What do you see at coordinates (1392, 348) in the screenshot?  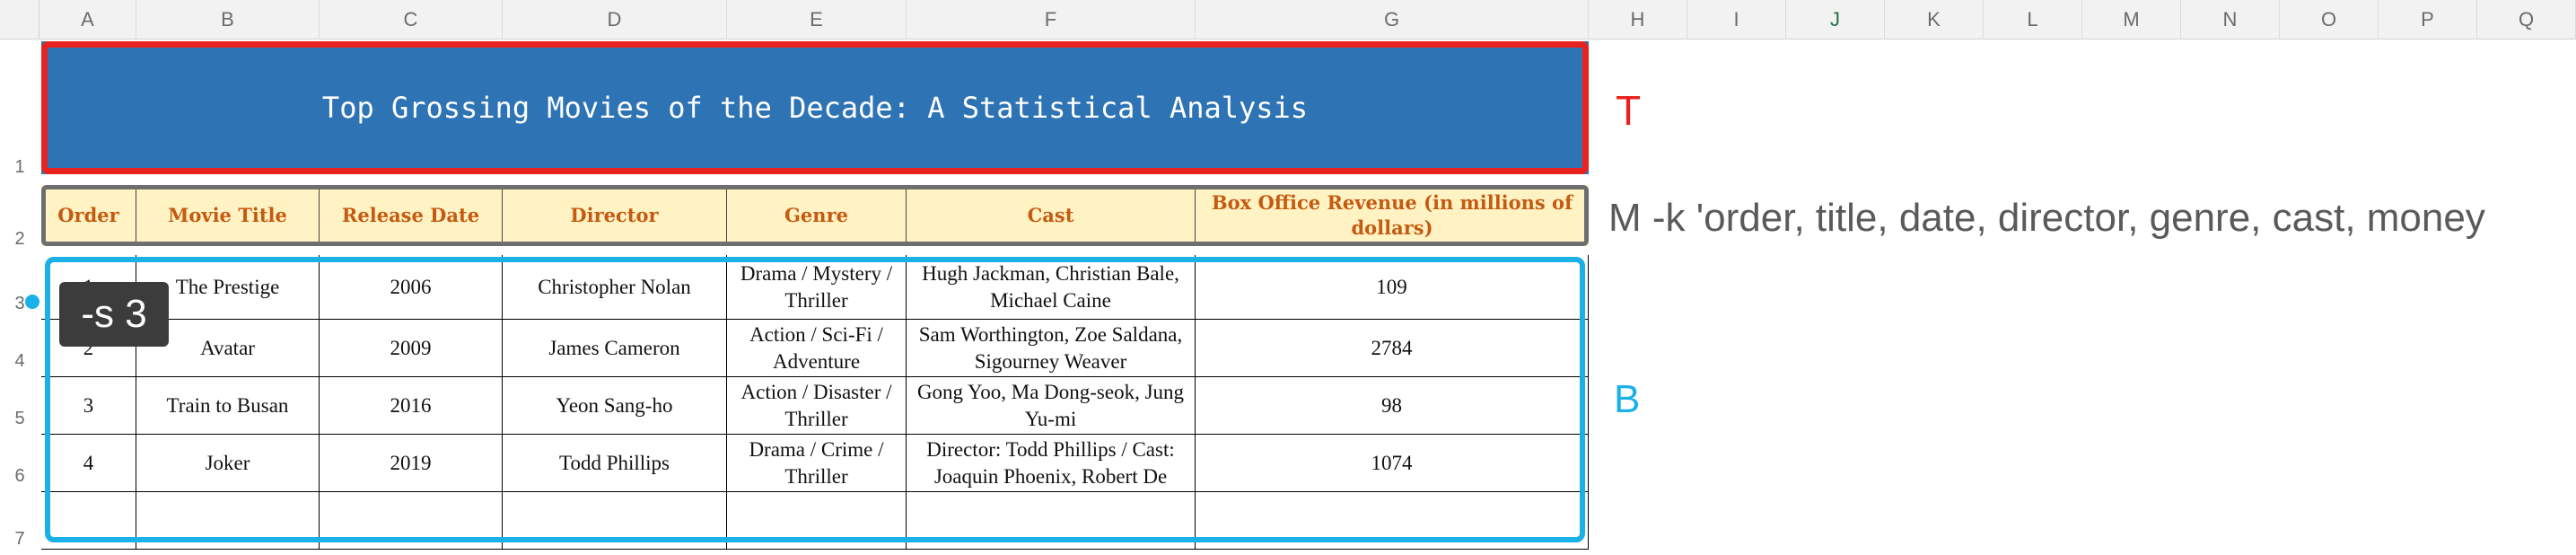 I see `cell-box-office: 2784` at bounding box center [1392, 348].